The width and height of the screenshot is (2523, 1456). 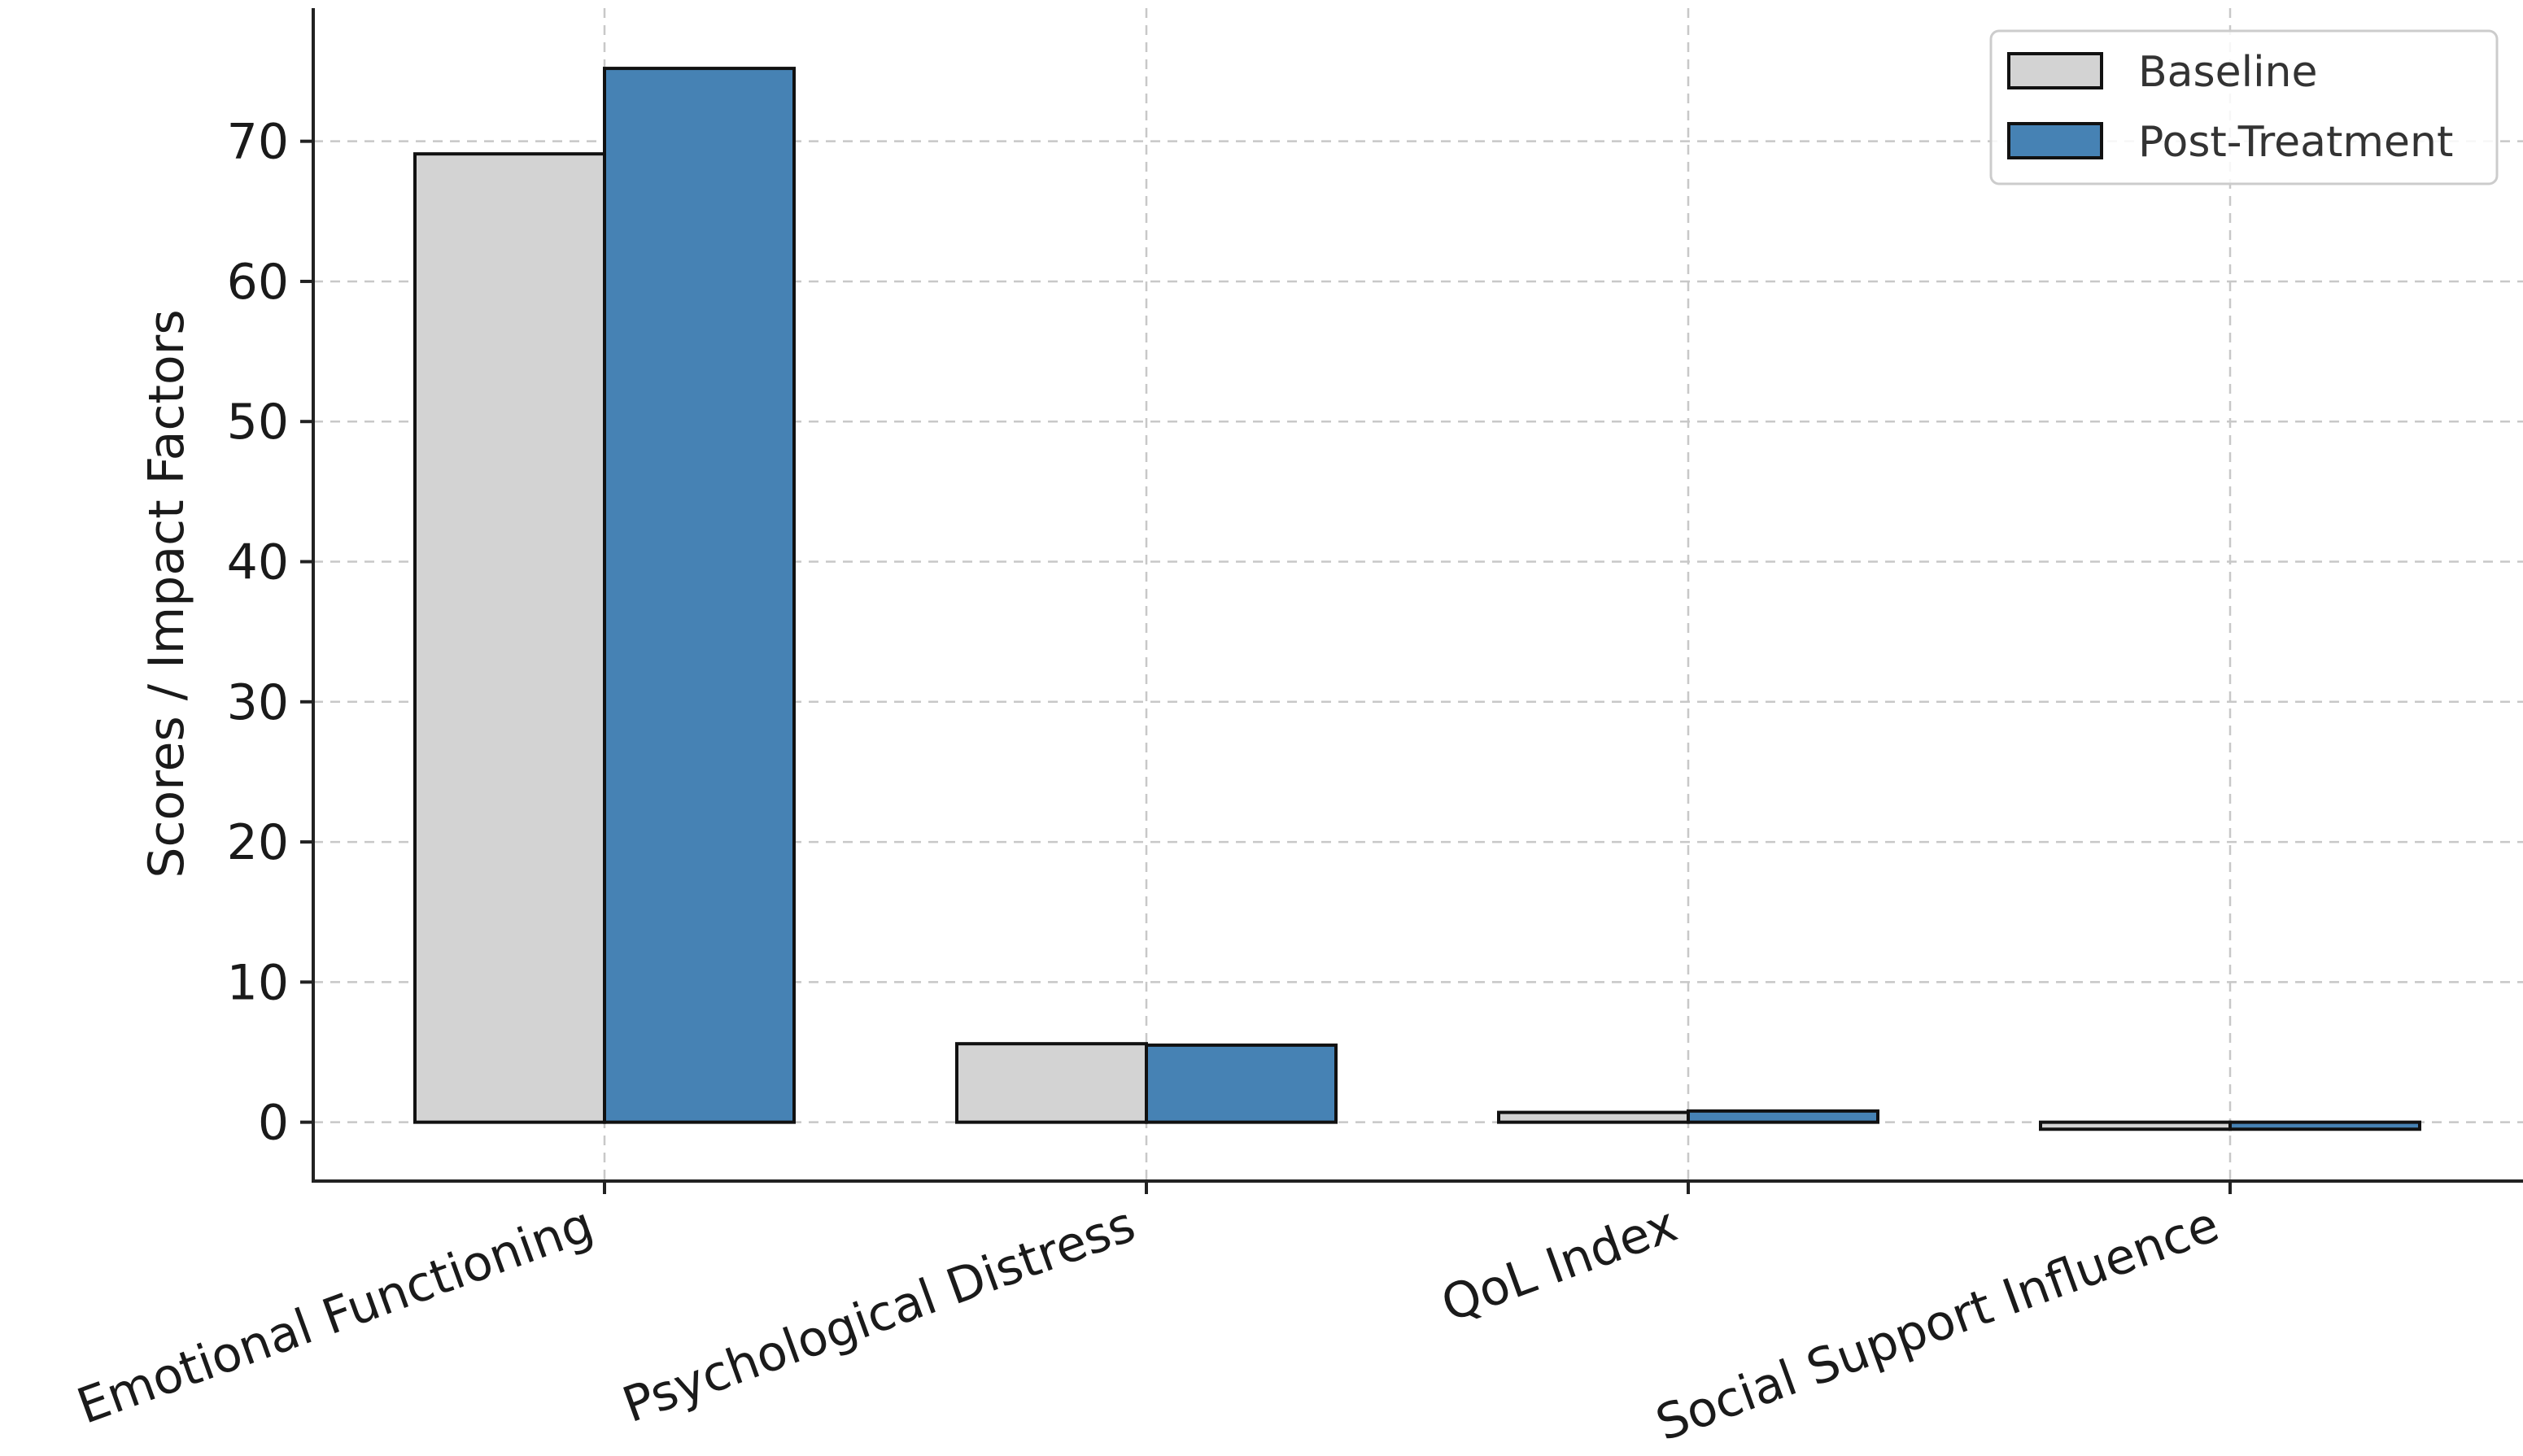 What do you see at coordinates (258, 983) in the screenshot?
I see `y-tick-label: 10` at bounding box center [258, 983].